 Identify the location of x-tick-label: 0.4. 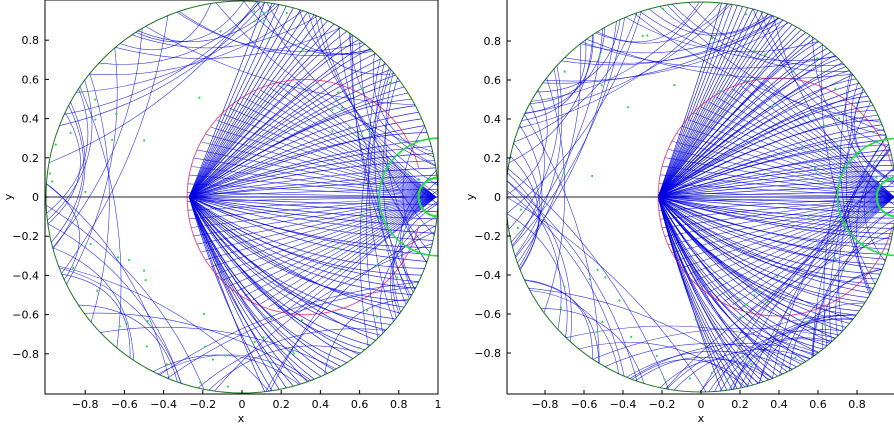
(321, 404).